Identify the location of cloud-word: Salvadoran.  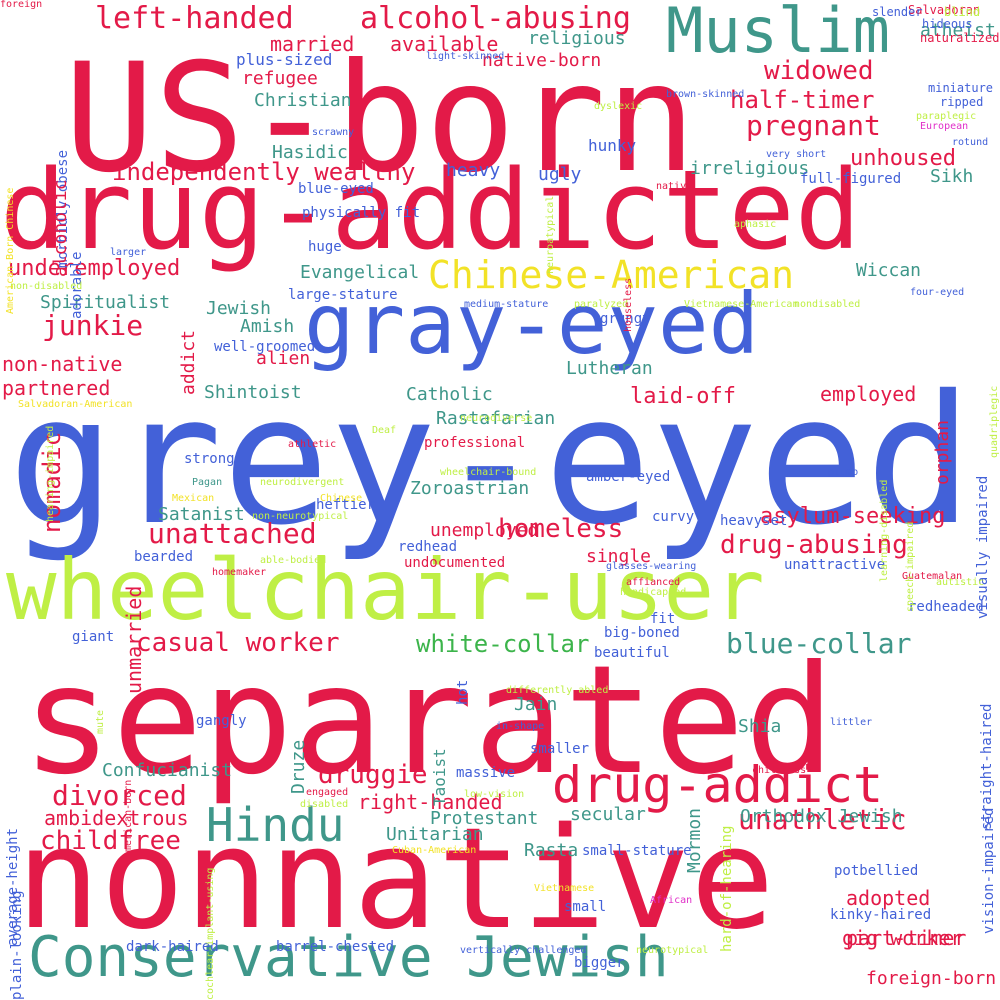
(944, 10).